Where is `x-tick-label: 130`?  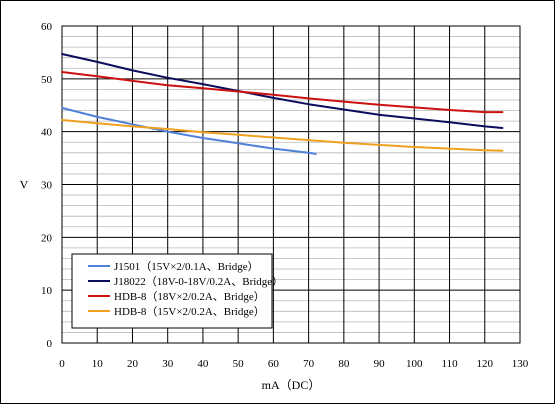
x-tick-label: 130 is located at coordinates (520, 364).